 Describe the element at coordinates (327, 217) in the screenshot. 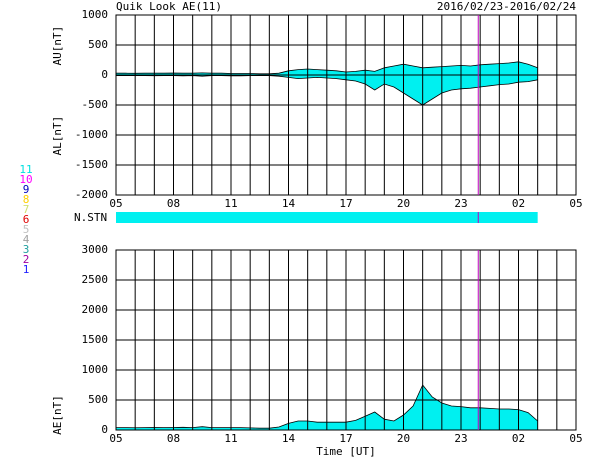

I see `stn-bar` at that location.